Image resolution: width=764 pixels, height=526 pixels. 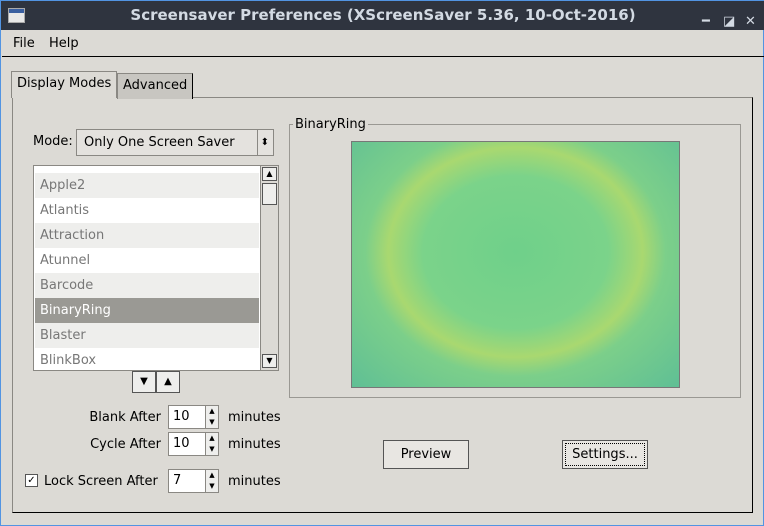 I want to click on list-item: Apple2, so click(x=147, y=185).